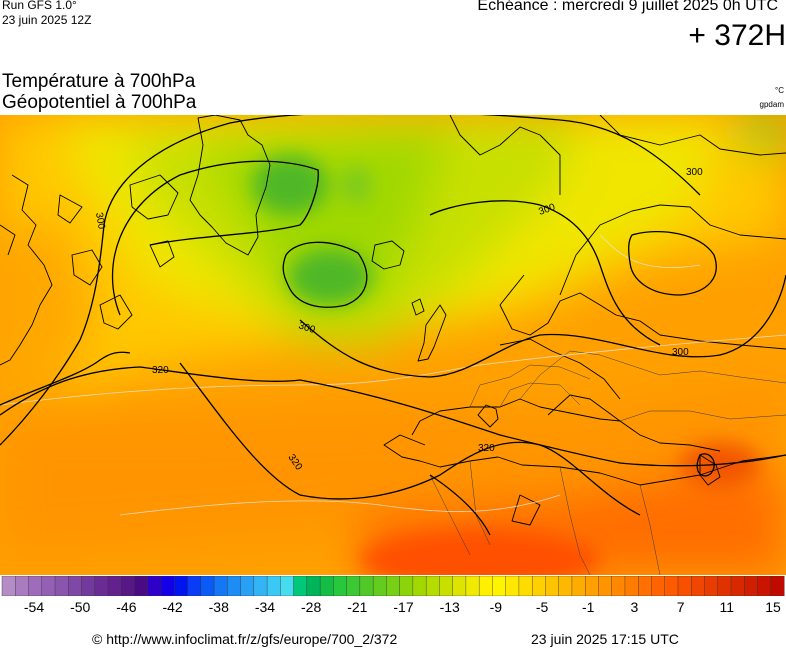  I want to click on color-scale-tick: -13, so click(449, 607).